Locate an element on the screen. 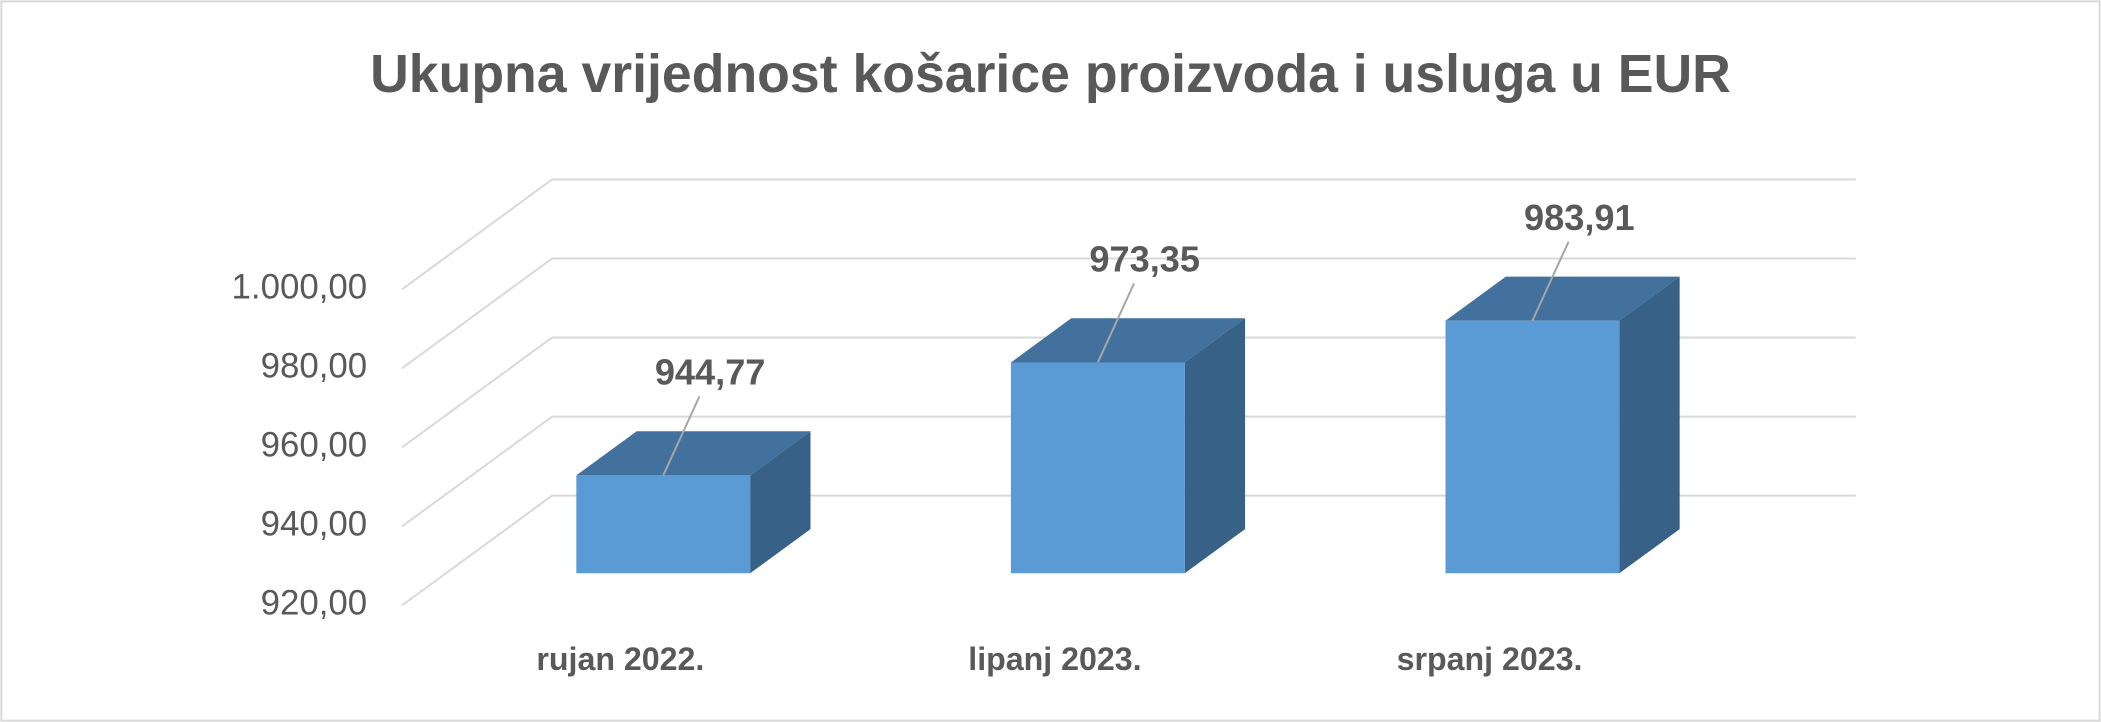  y-tick-label: 980,00 is located at coordinates (314, 366).